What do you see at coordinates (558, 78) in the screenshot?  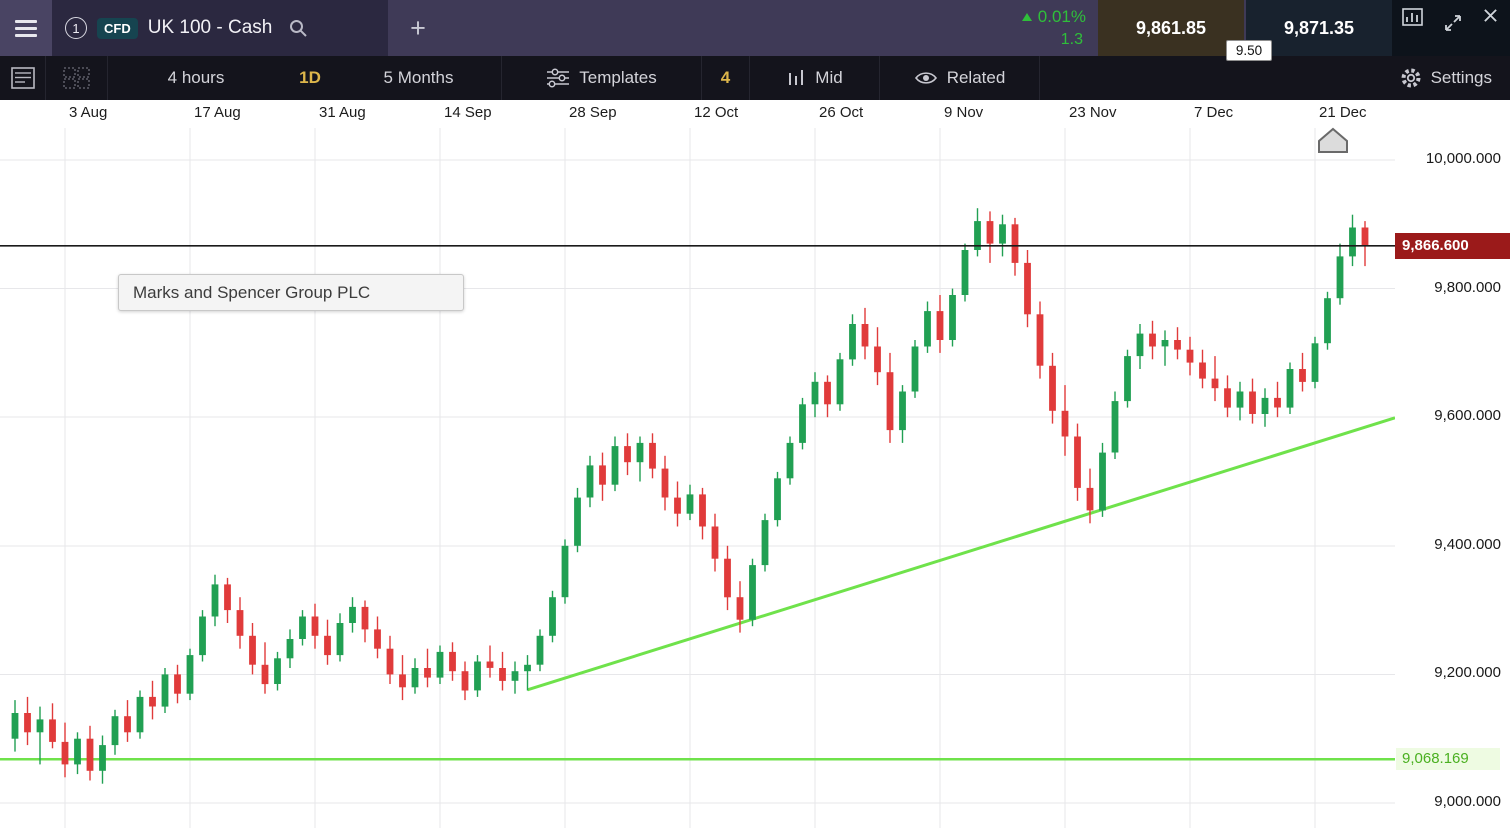 I see `templates-sliders-icon` at bounding box center [558, 78].